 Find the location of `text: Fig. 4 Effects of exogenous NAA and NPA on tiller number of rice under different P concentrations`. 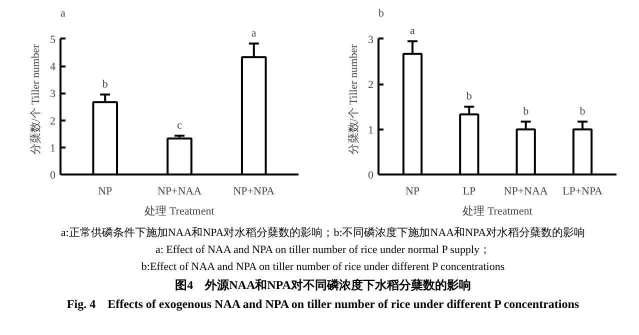

text: Fig. 4 Effects of exogenous NAA and NPA on tiller number of rice under different P concentrations is located at coordinates (323, 304).